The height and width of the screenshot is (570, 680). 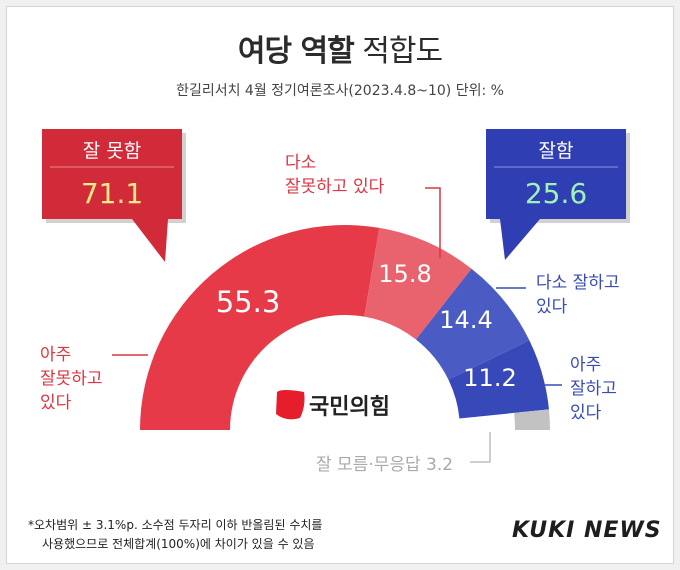 What do you see at coordinates (578, 295) in the screenshot?
I see `slice-category-label-3: 다소 잘하고 있다` at bounding box center [578, 295].